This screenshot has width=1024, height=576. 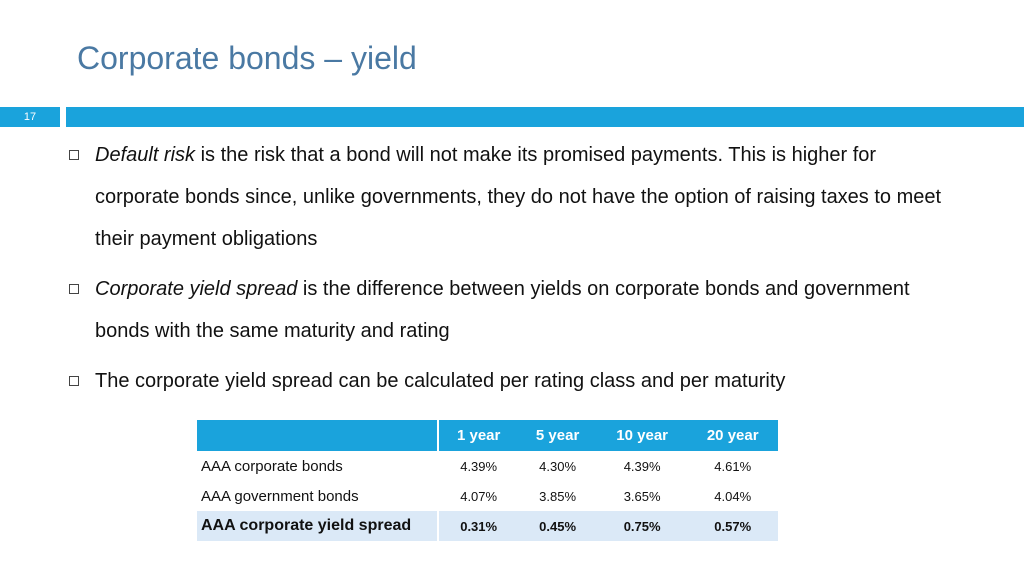 What do you see at coordinates (558, 466) in the screenshot?
I see `table-cell: 4.30%` at bounding box center [558, 466].